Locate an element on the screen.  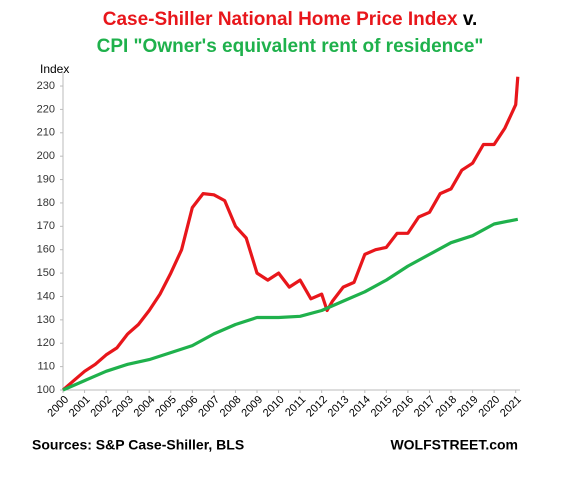
x-tick-label: 2020 is located at coordinates (490, 407).